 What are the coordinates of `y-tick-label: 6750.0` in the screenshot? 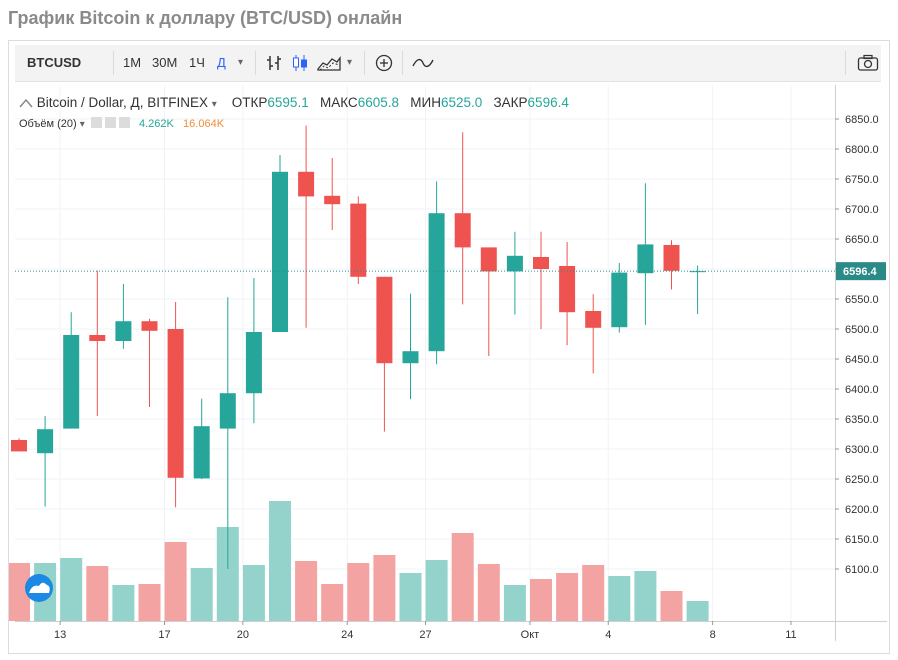 It's located at (862, 180).